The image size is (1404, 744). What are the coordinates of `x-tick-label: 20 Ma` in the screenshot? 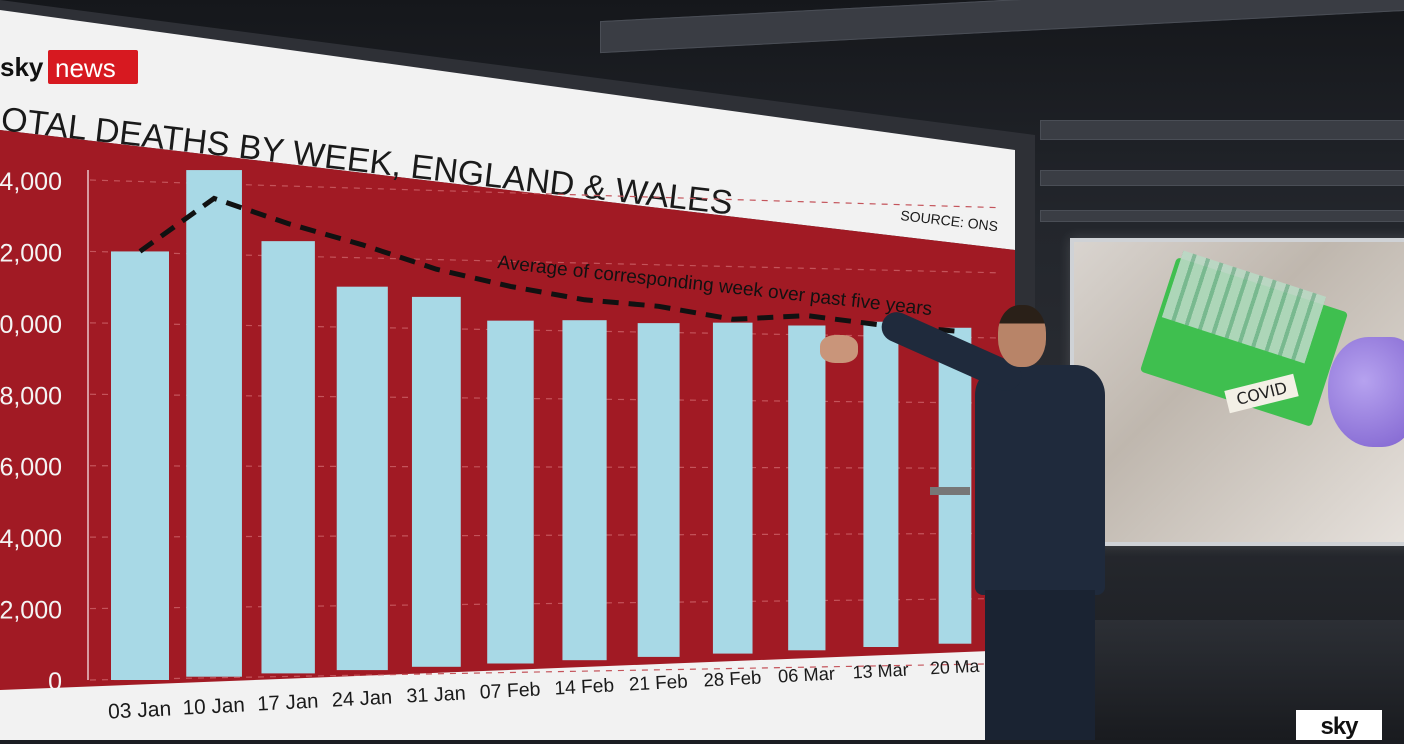 It's located at (955, 667).